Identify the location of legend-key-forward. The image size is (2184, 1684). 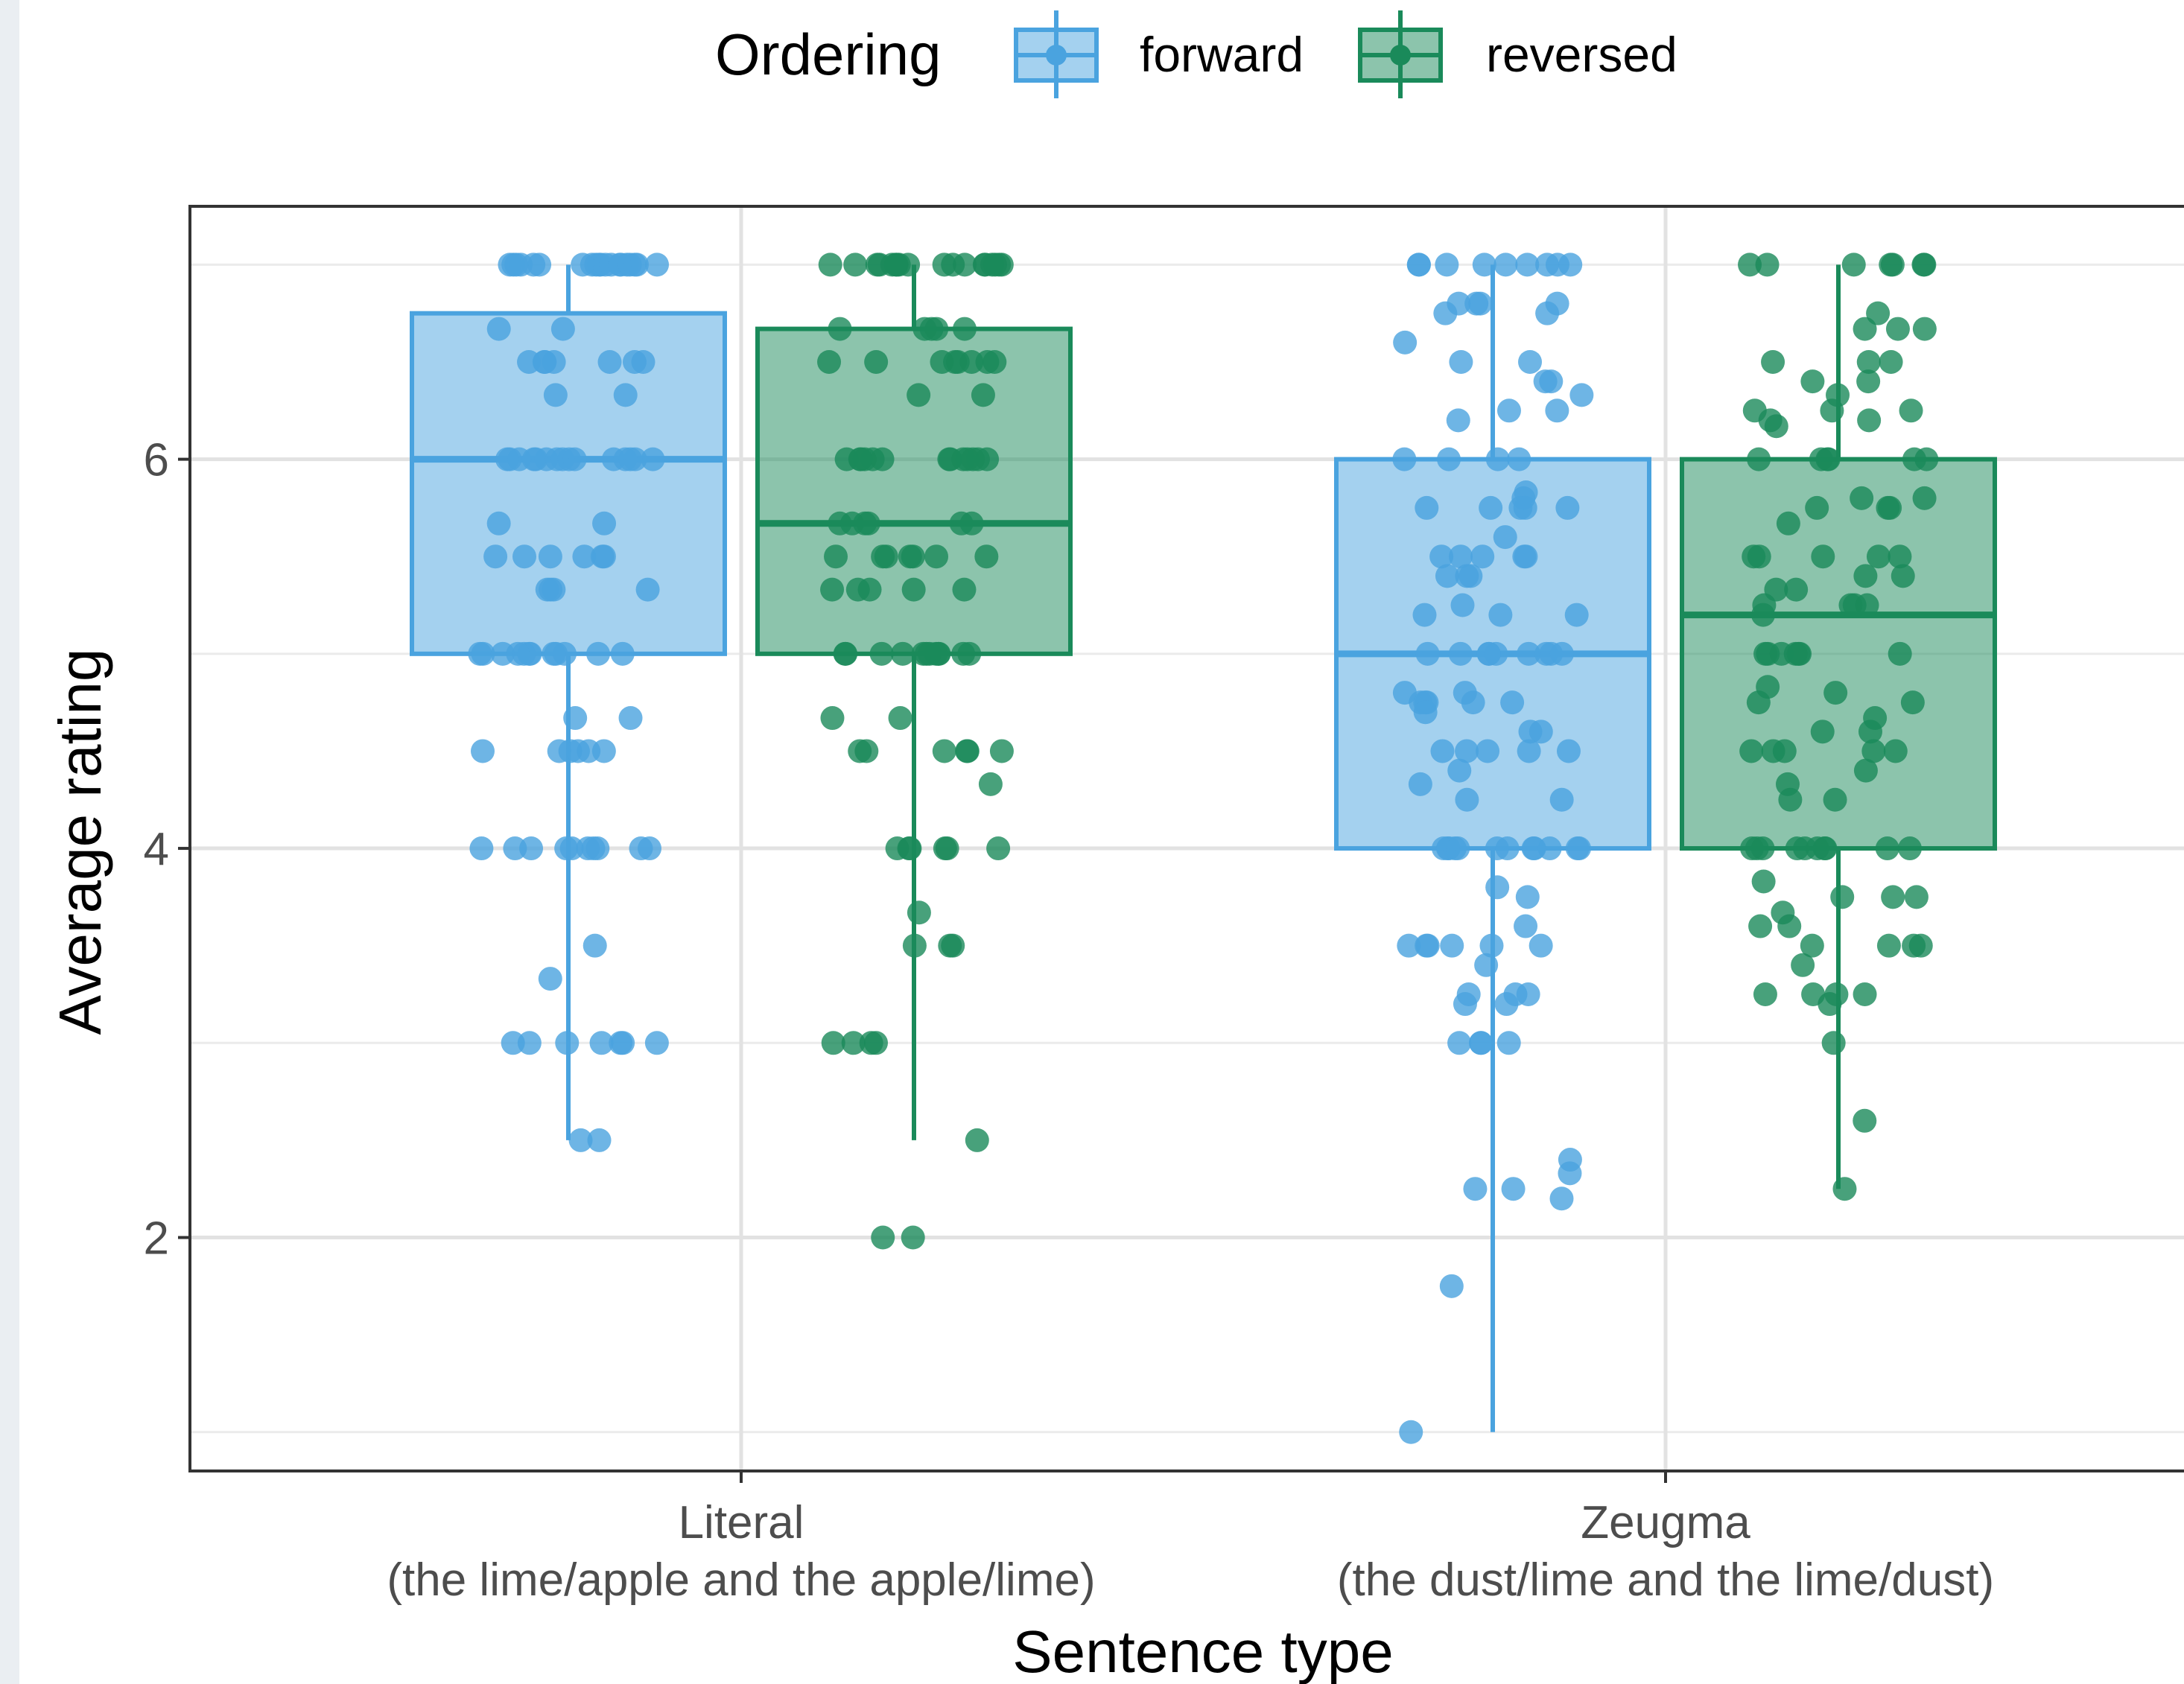
(1056, 54).